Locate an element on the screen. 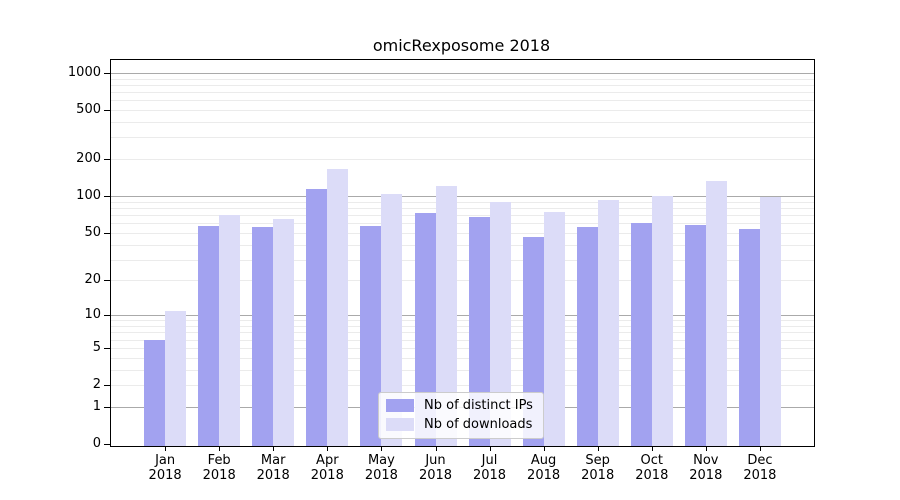  bar-distinct-ips-apr is located at coordinates (317, 317).